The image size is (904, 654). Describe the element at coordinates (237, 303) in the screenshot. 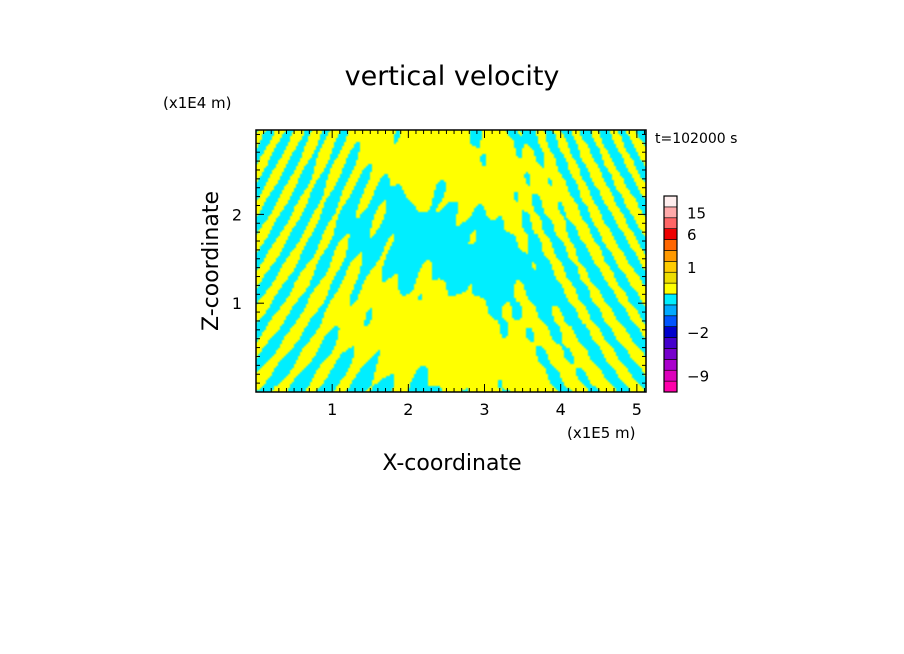

I see `y-tick-label: 1` at that location.